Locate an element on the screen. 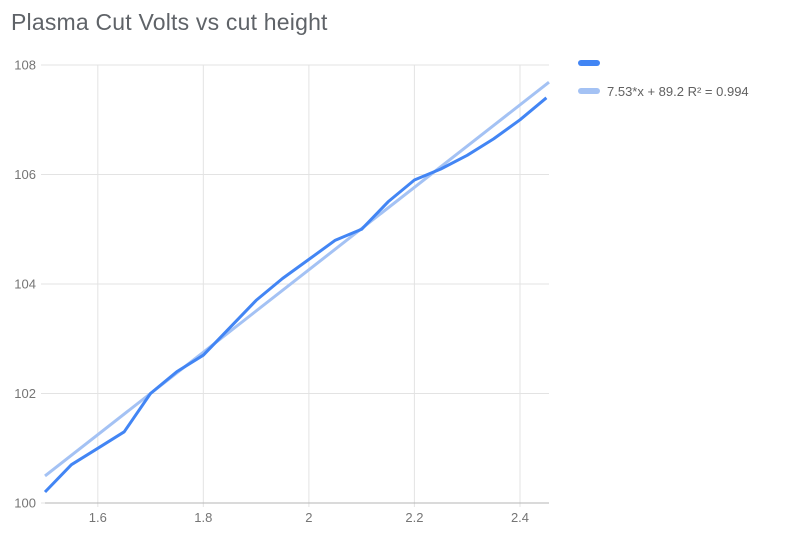 Image resolution: width=787 pixels, height=543 pixels. legend-item-trendline: 7.53*x + 89.2 R² = 0.994 is located at coordinates (663, 91).